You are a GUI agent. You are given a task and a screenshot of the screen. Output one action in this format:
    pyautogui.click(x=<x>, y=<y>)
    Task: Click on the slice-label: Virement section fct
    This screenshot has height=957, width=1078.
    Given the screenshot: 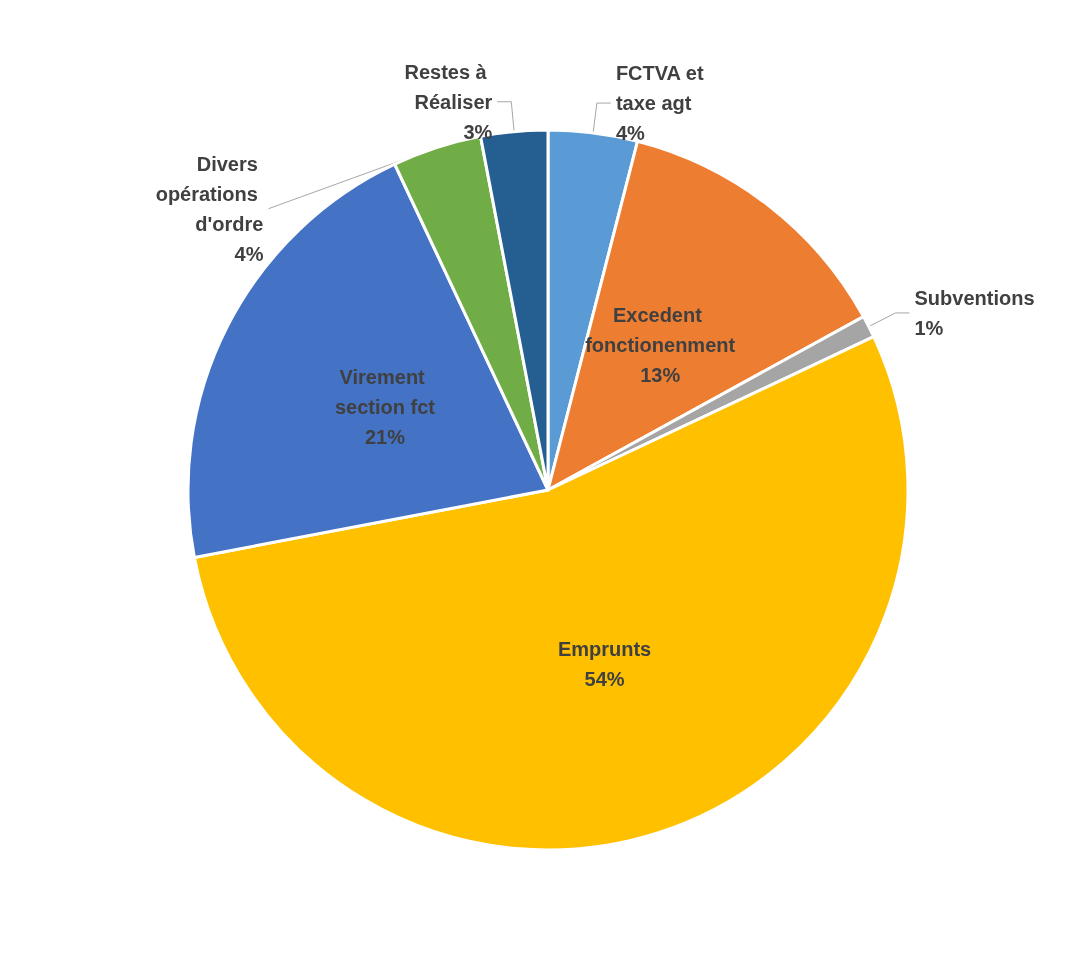 What is the action you would take?
    pyautogui.click(x=385, y=391)
    